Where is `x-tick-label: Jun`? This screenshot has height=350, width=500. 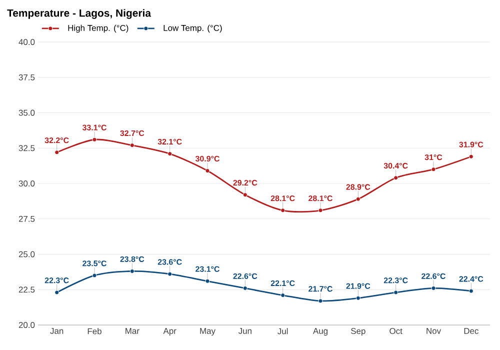 x-tick-label: Jun is located at coordinates (245, 331).